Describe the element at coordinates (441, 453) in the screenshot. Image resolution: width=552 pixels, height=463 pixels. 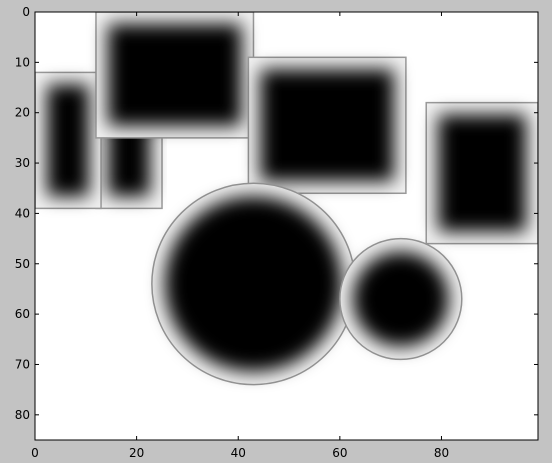
I see `x-tick-label: 80` at that location.